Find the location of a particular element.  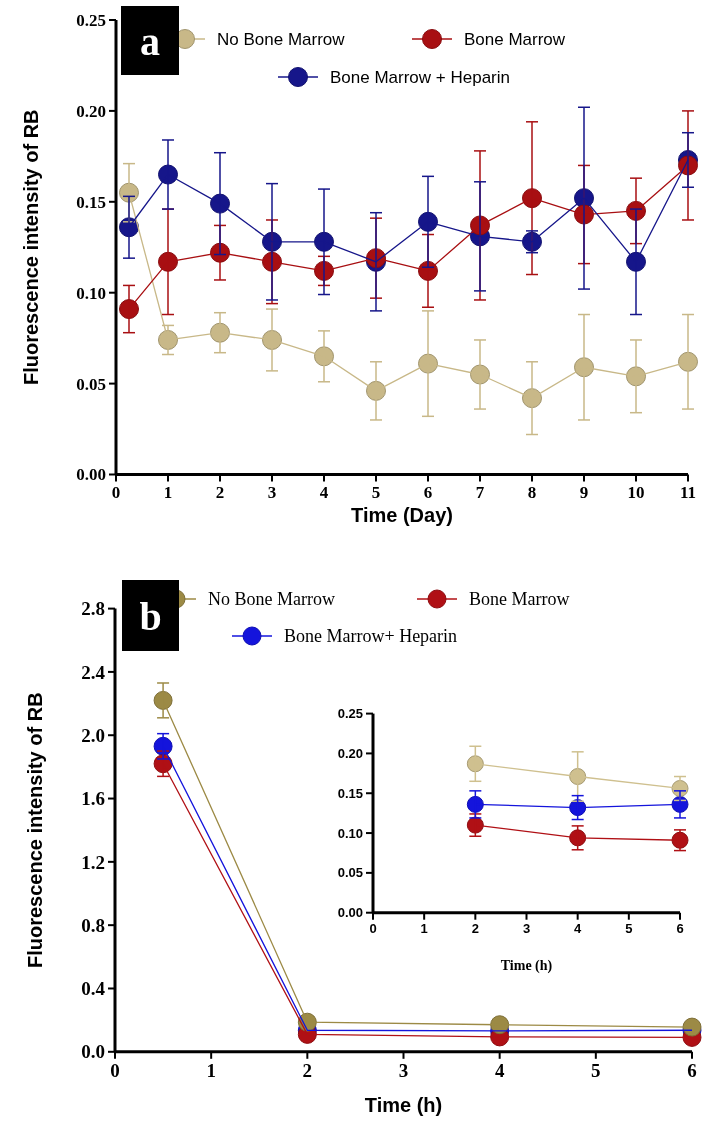

y-tick-label: 2.0 is located at coordinates (93, 735).